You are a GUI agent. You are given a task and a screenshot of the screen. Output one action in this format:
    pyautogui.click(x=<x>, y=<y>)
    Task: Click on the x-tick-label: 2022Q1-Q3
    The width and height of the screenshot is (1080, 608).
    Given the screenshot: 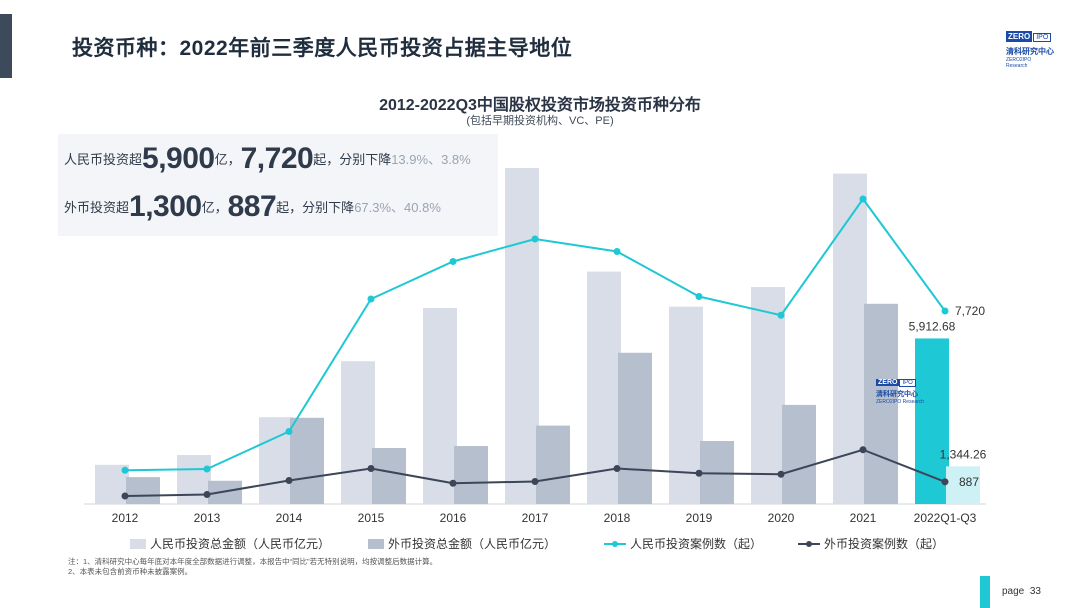 What is the action you would take?
    pyautogui.click(x=945, y=518)
    